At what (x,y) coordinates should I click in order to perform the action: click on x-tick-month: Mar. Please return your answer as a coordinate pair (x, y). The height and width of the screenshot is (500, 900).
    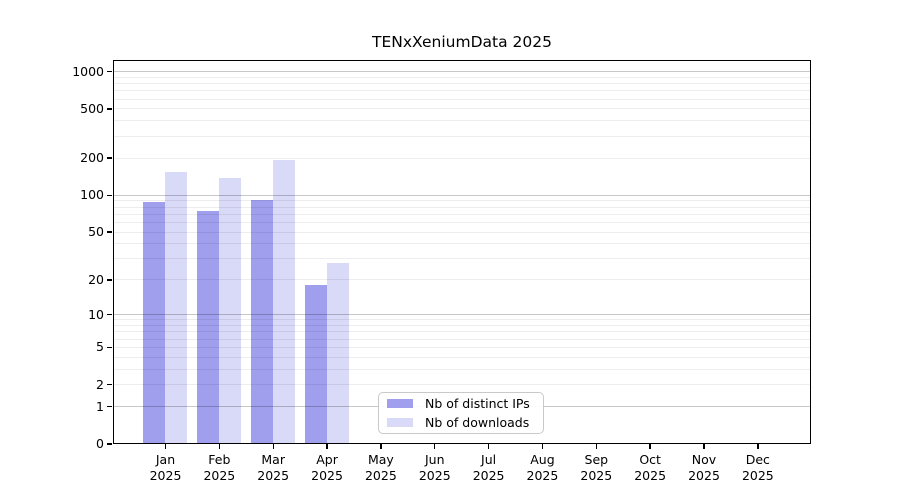
    Looking at the image, I should click on (273, 459).